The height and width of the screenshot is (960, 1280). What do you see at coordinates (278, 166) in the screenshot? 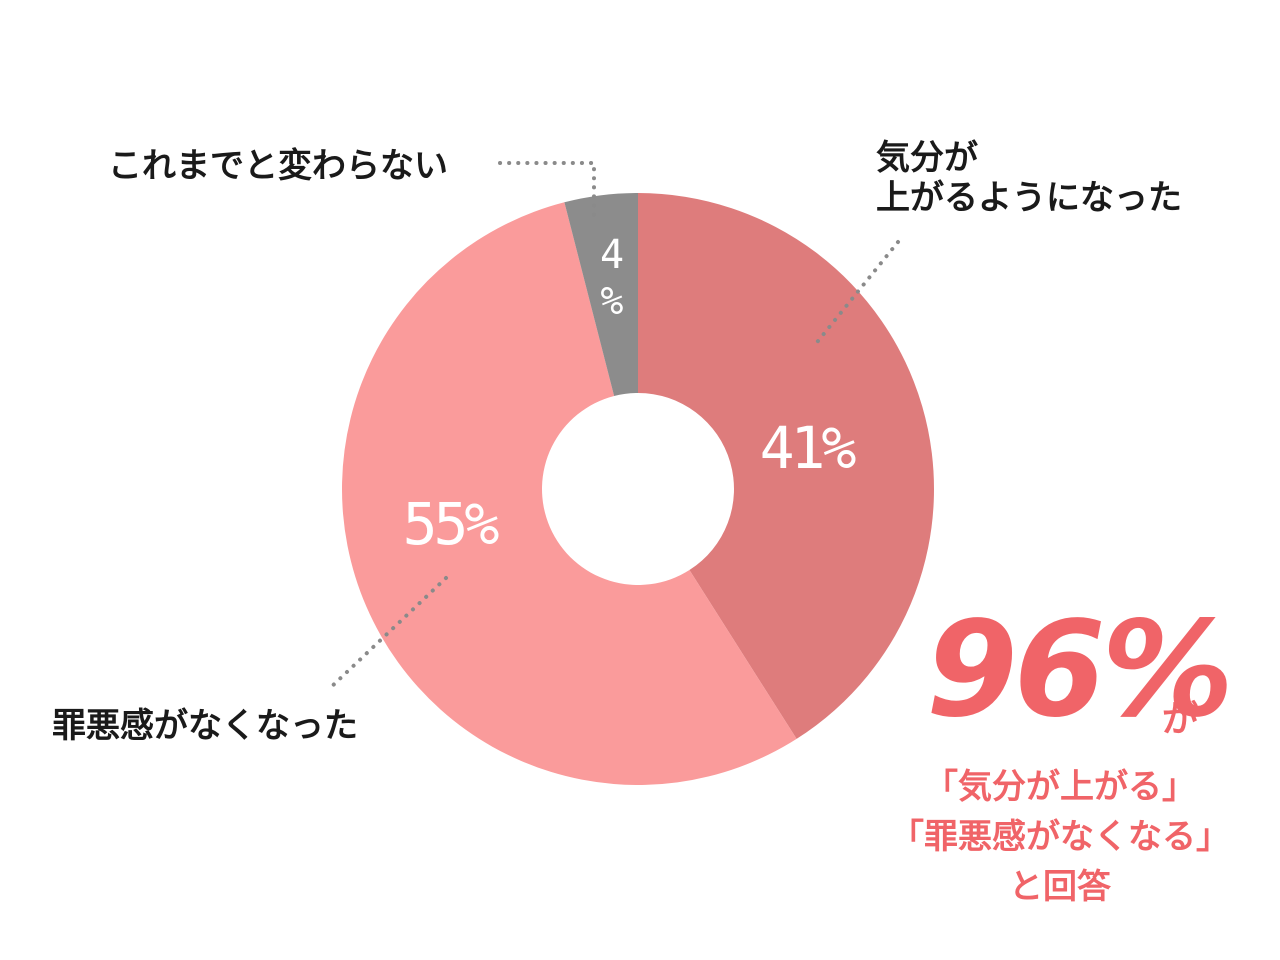
I see `category-label-unchanged: これまでと変わらない` at bounding box center [278, 166].